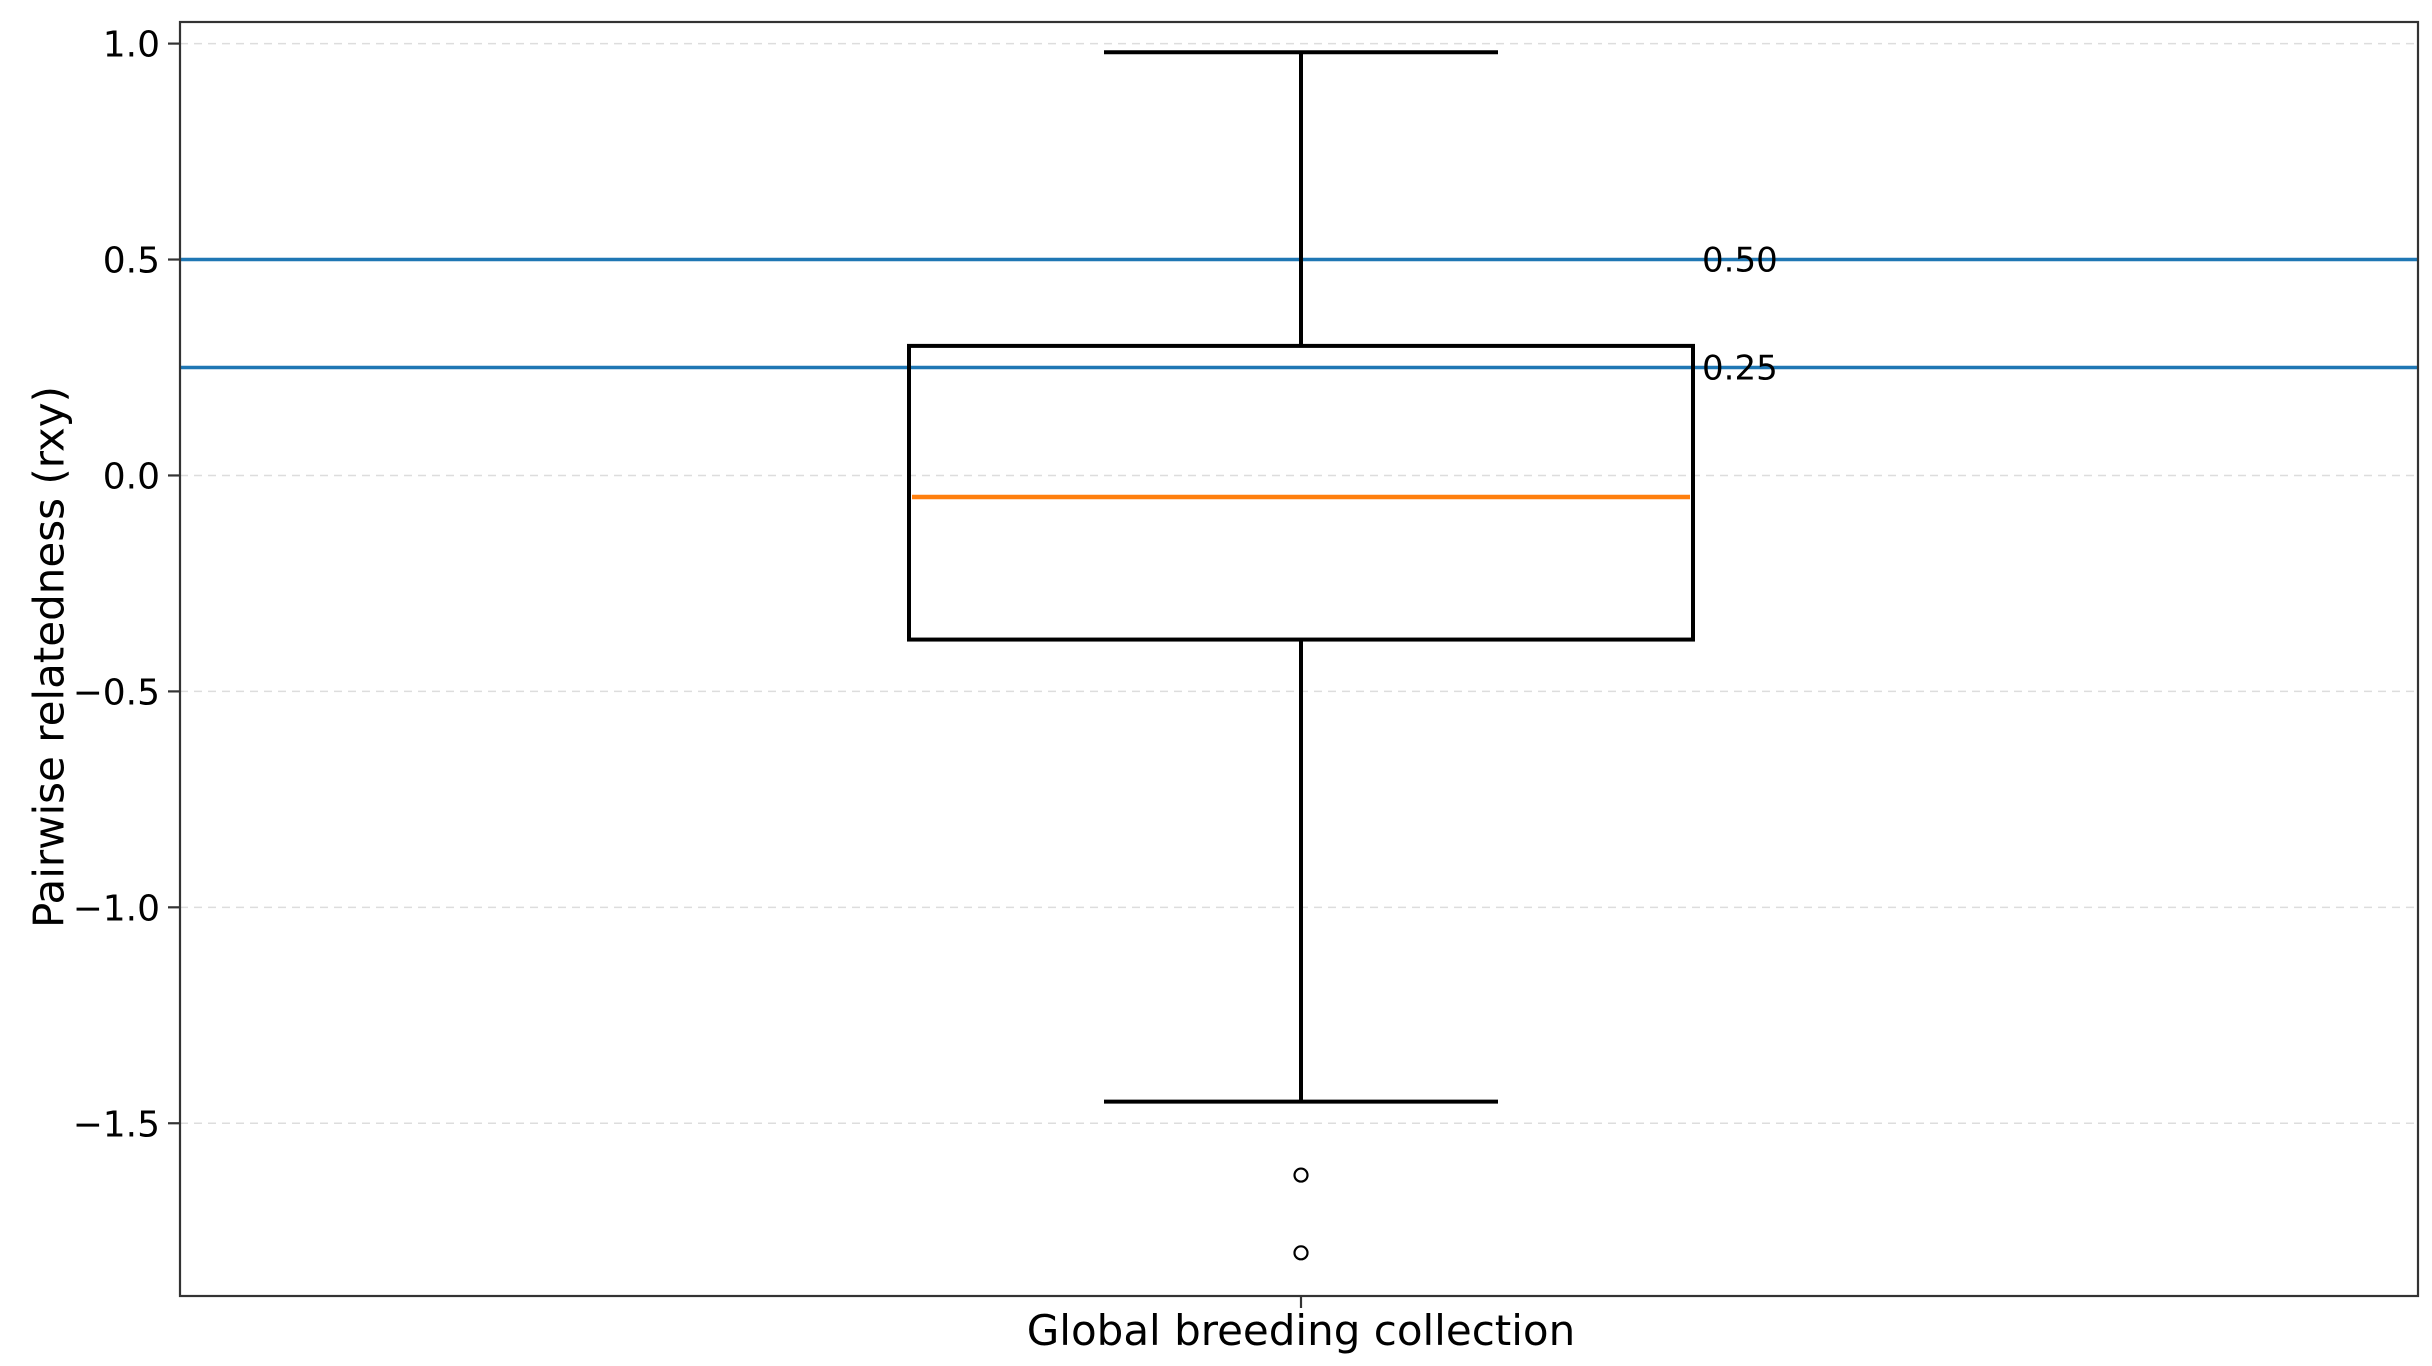  What do you see at coordinates (1301, 492) in the screenshot?
I see `box-iqr` at bounding box center [1301, 492].